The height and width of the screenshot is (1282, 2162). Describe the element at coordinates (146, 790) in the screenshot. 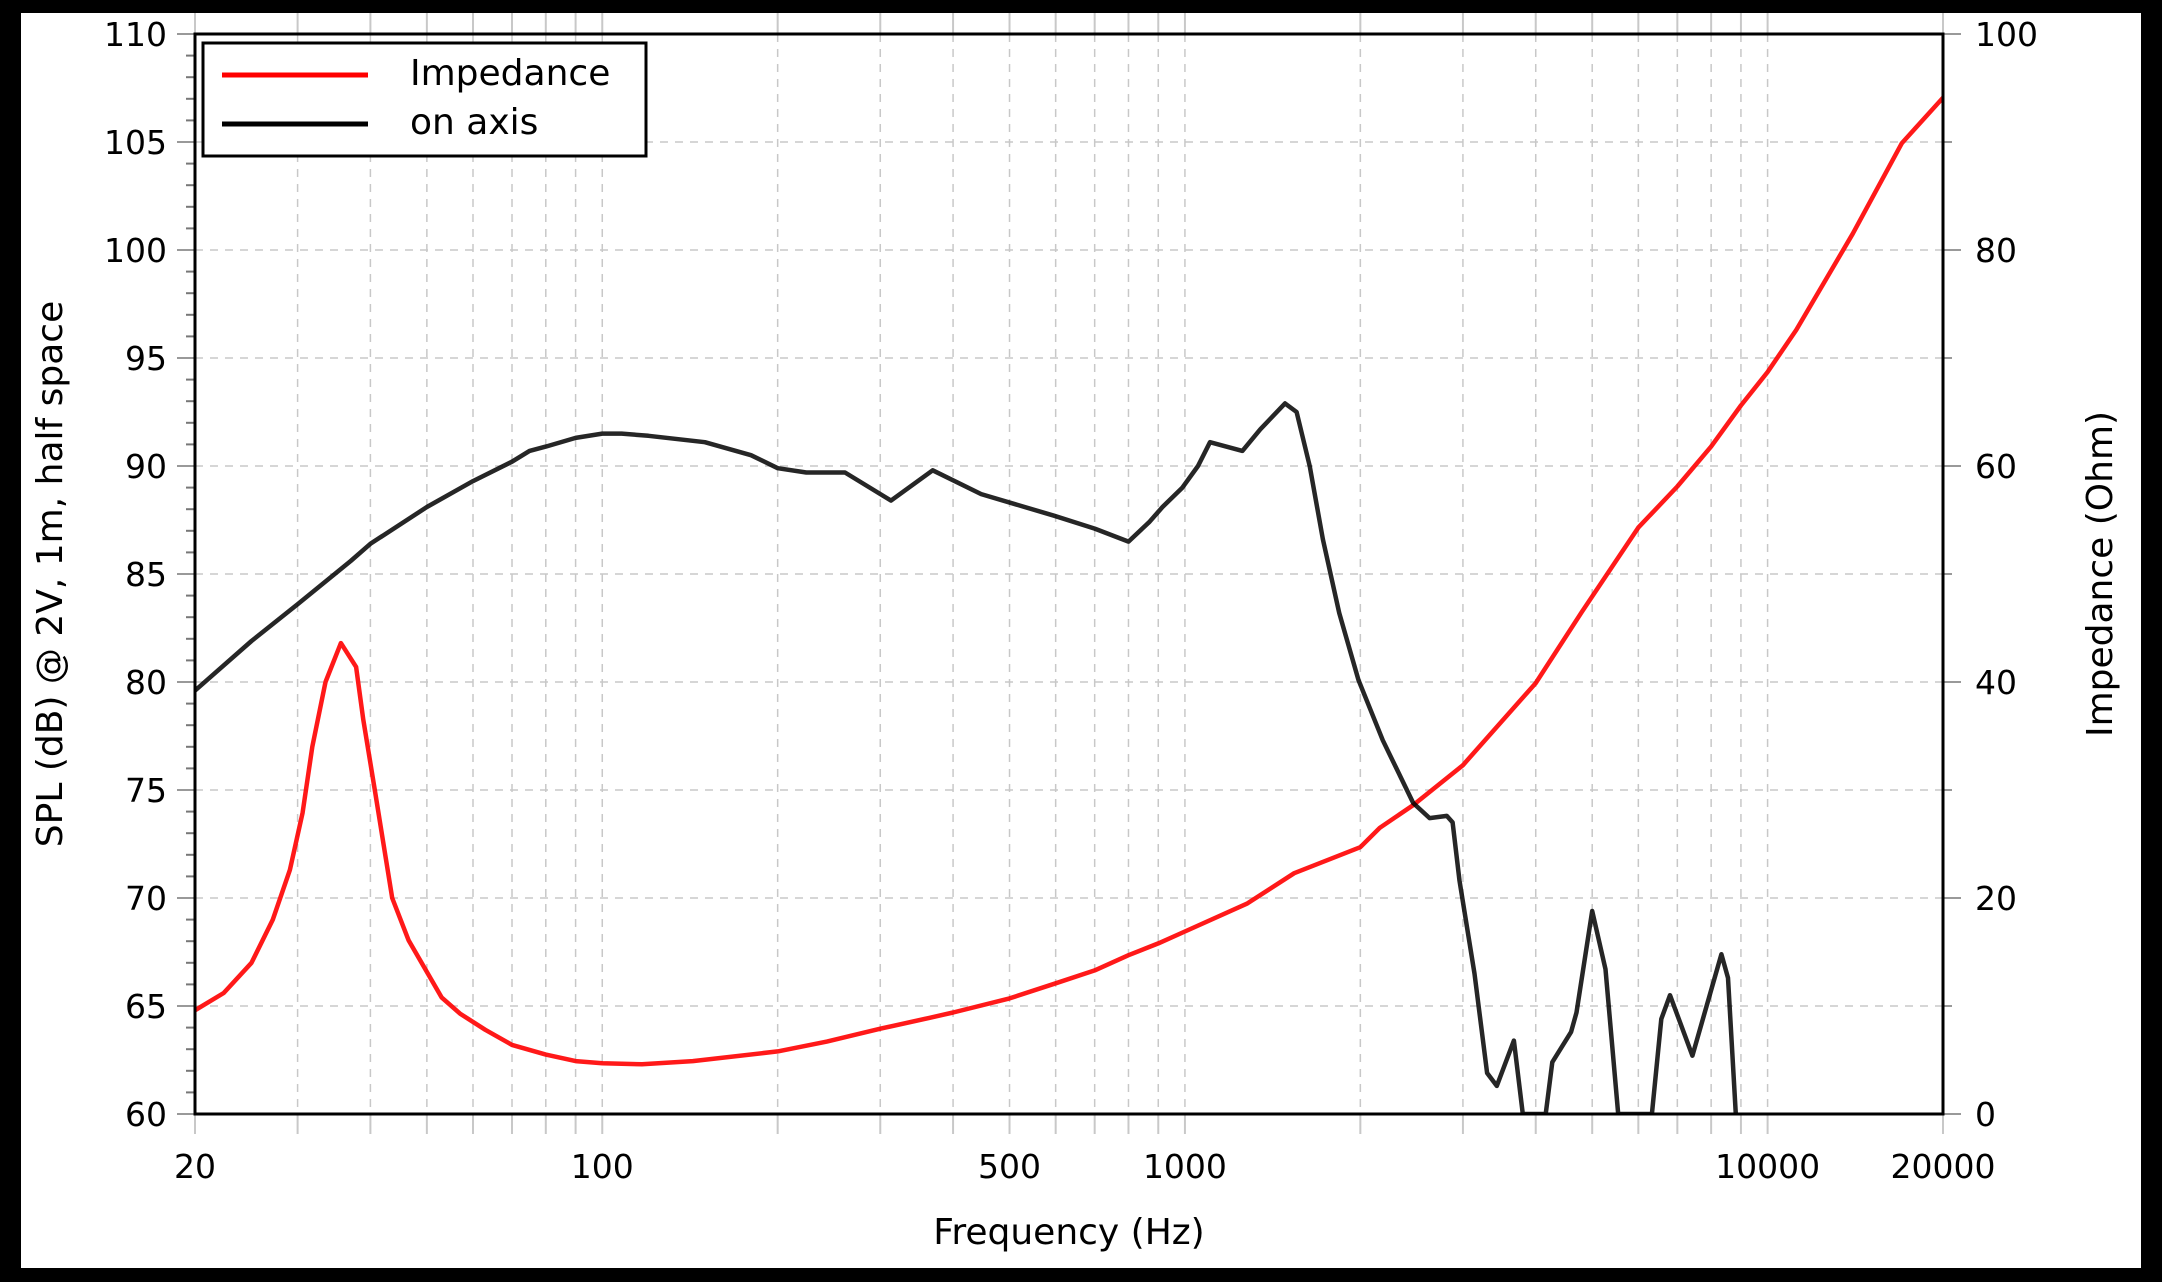

I see `y-left-tick-label: 75` at that location.